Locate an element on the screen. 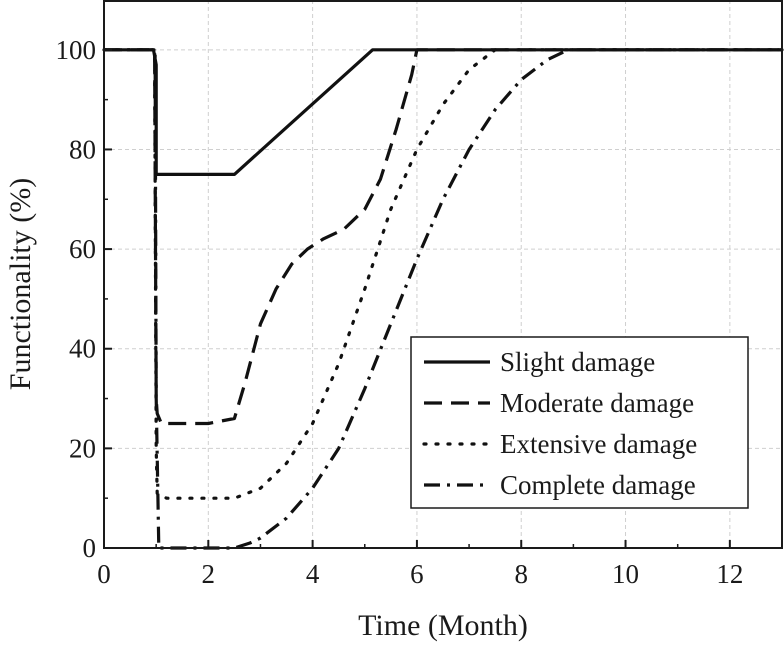  legend-label-1: Slight damage is located at coordinates (577, 362).